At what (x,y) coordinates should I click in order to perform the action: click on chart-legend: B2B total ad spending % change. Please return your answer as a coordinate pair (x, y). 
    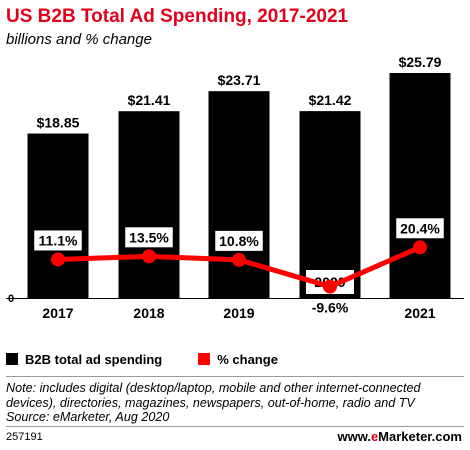
    Looking at the image, I should click on (160, 359).